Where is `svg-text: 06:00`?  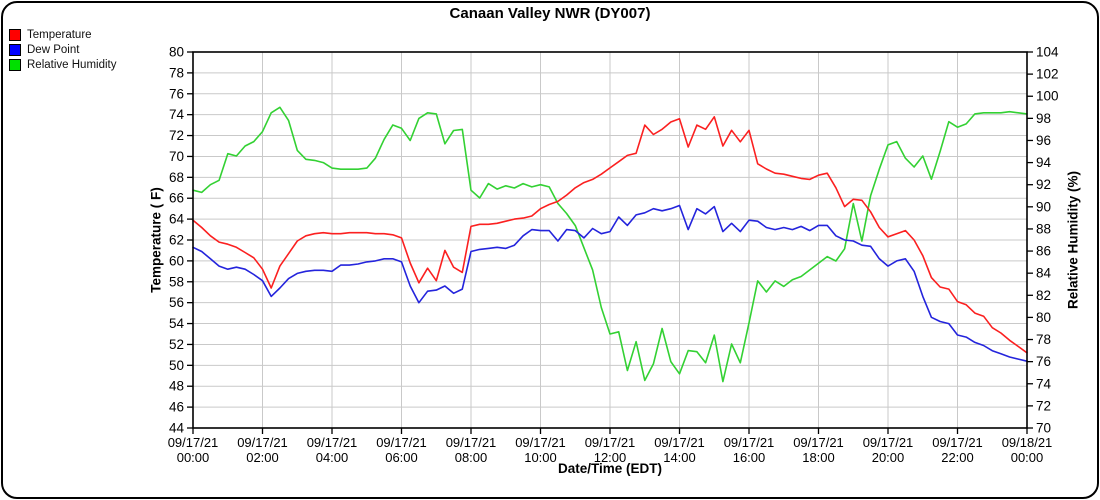
svg-text: 06:00 is located at coordinates (401, 457).